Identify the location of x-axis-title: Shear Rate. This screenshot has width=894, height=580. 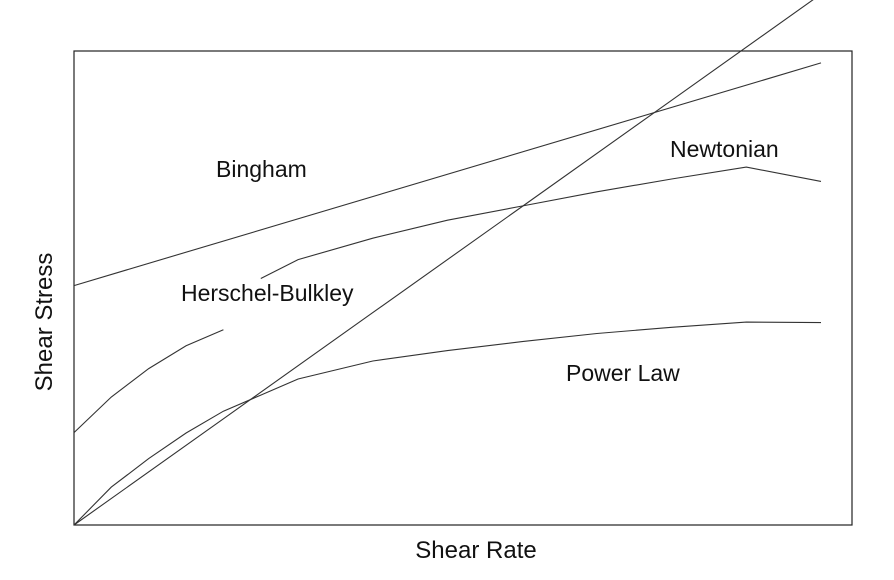
(475, 550).